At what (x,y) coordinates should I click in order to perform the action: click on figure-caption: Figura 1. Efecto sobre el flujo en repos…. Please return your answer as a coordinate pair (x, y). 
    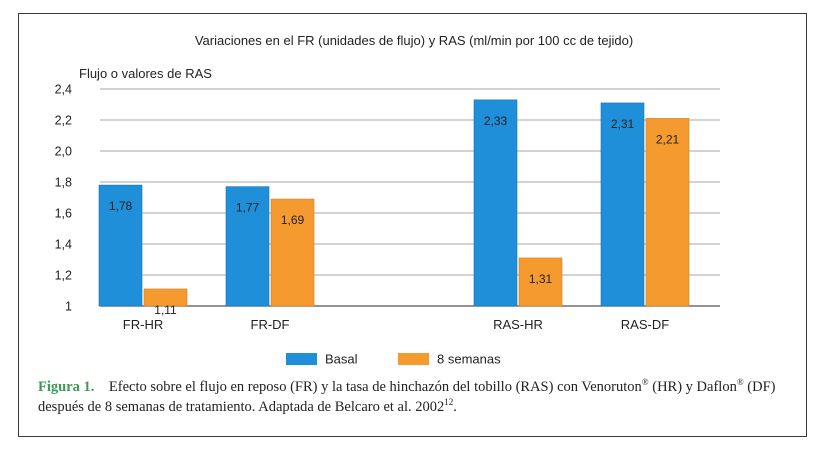
    Looking at the image, I should click on (418, 397).